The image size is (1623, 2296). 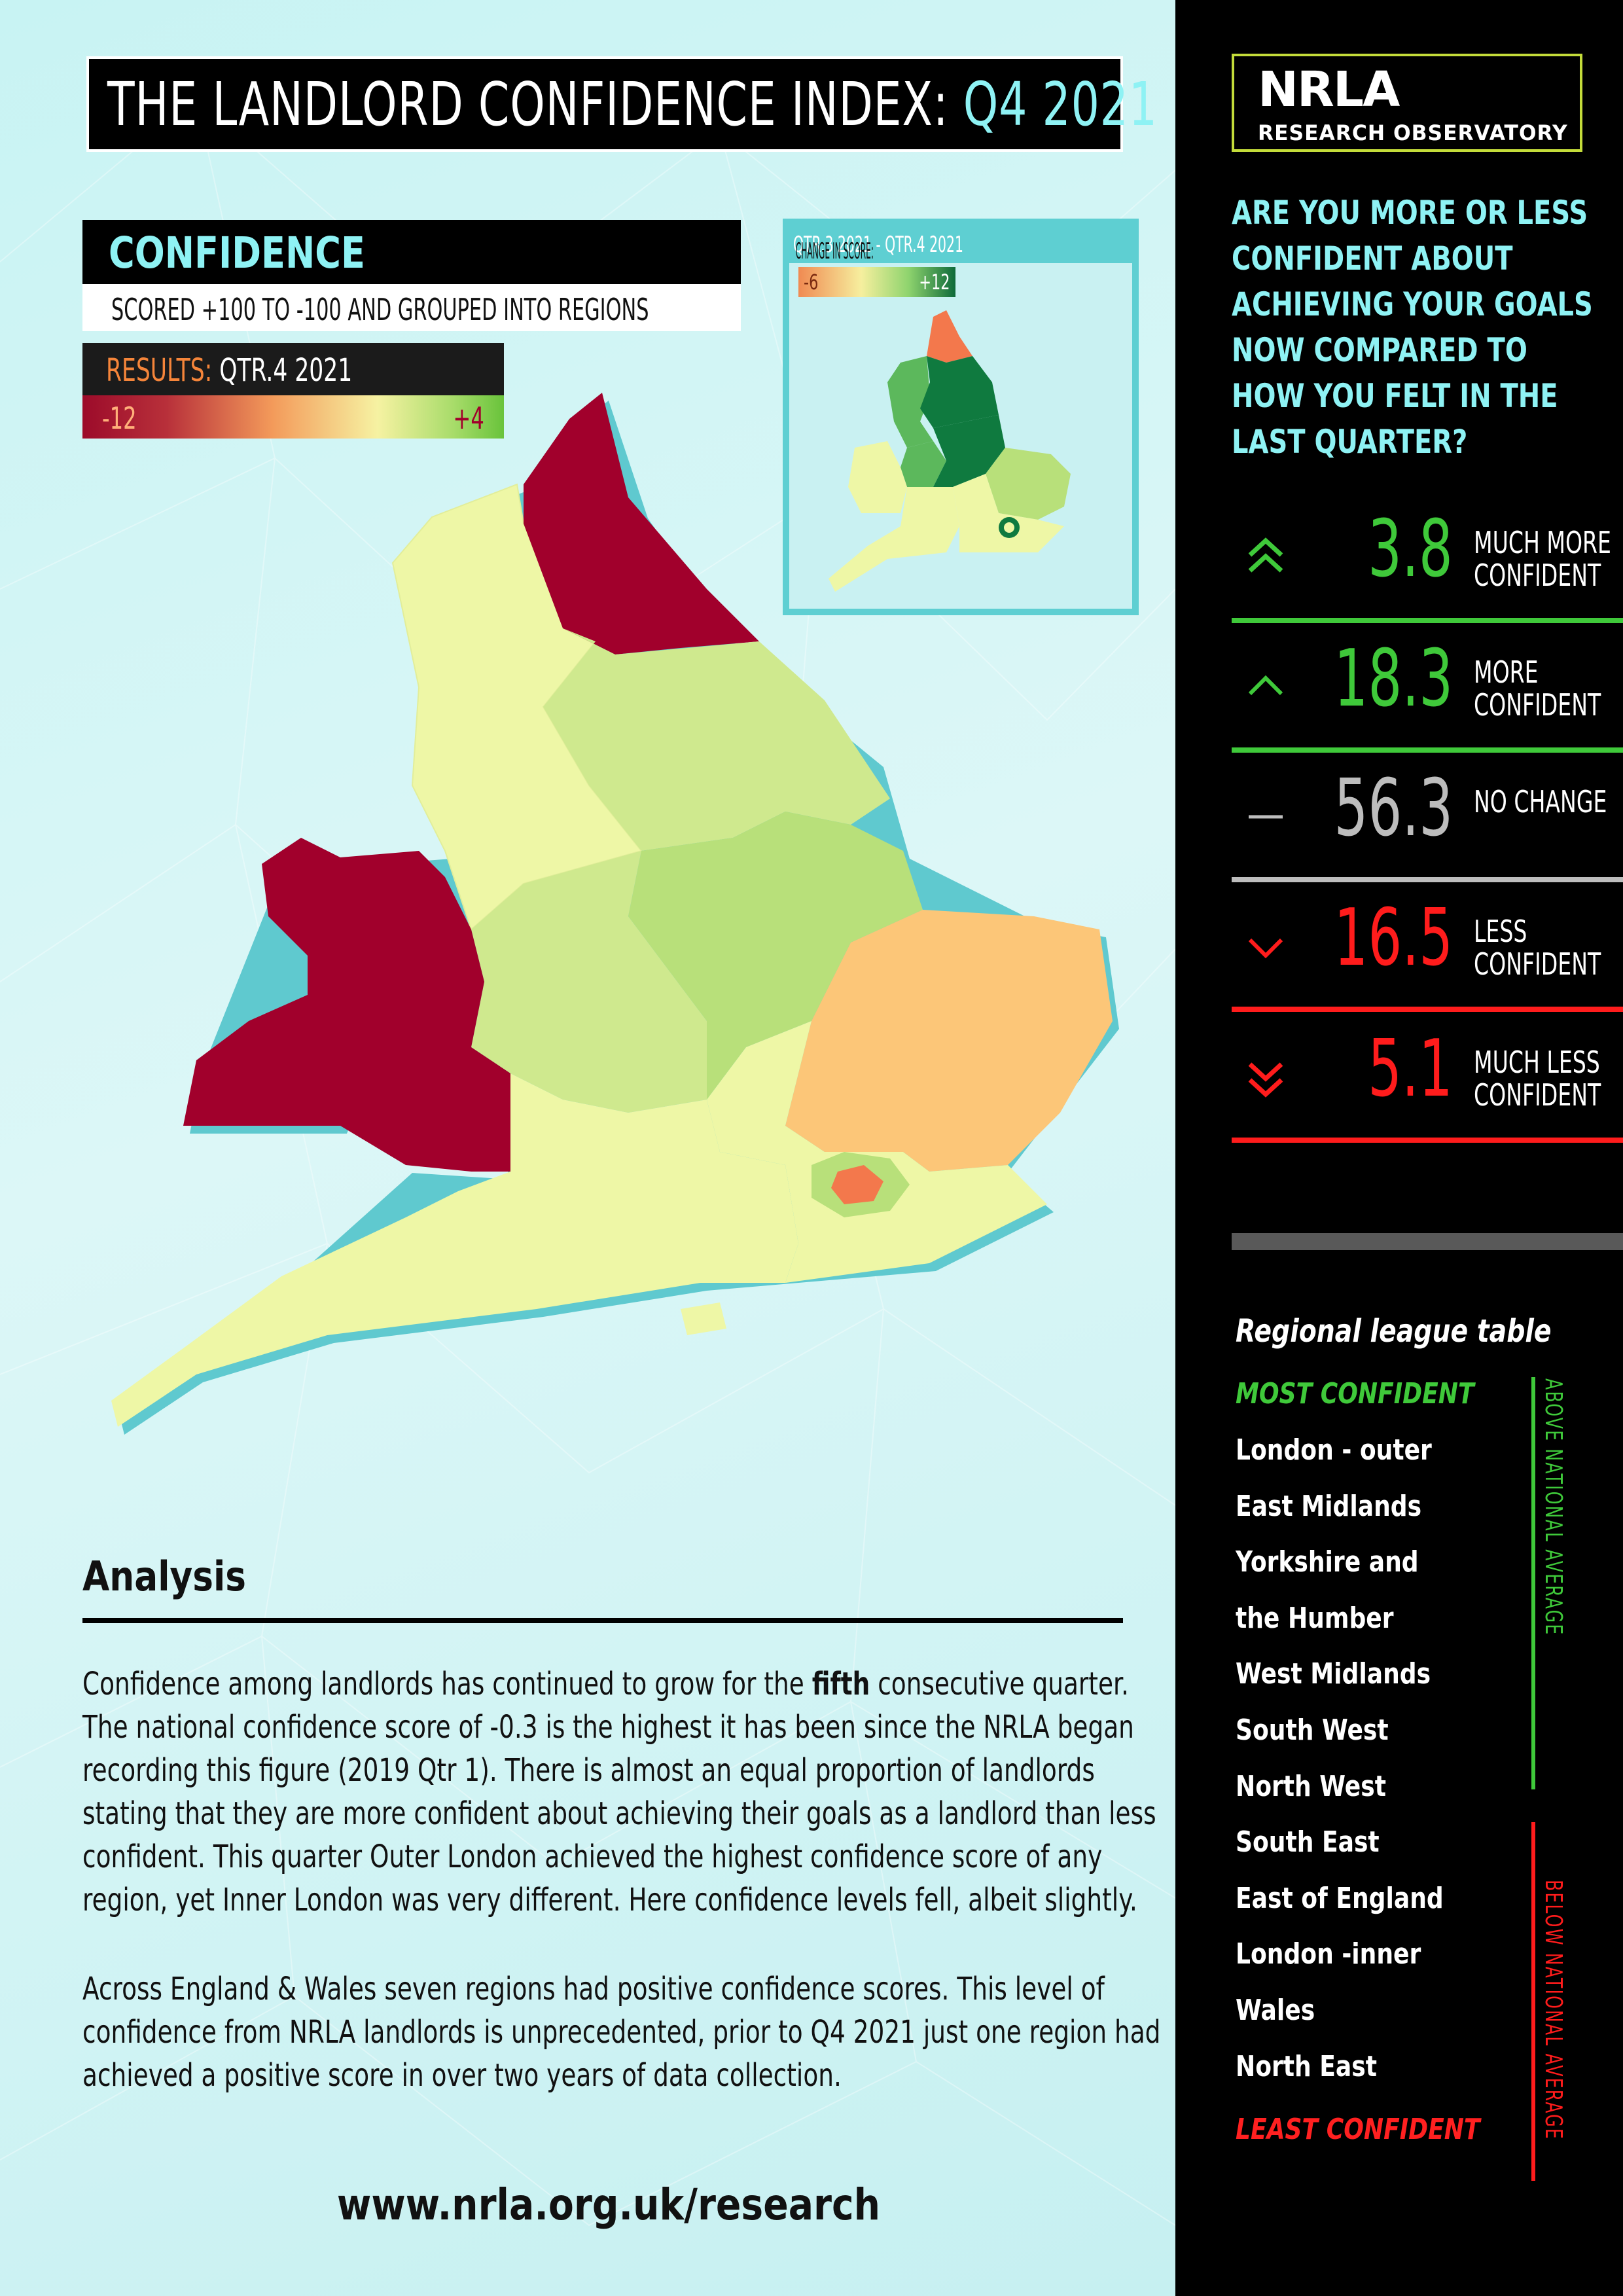 What do you see at coordinates (1533, 2001) in the screenshot?
I see `below-average-bar` at bounding box center [1533, 2001].